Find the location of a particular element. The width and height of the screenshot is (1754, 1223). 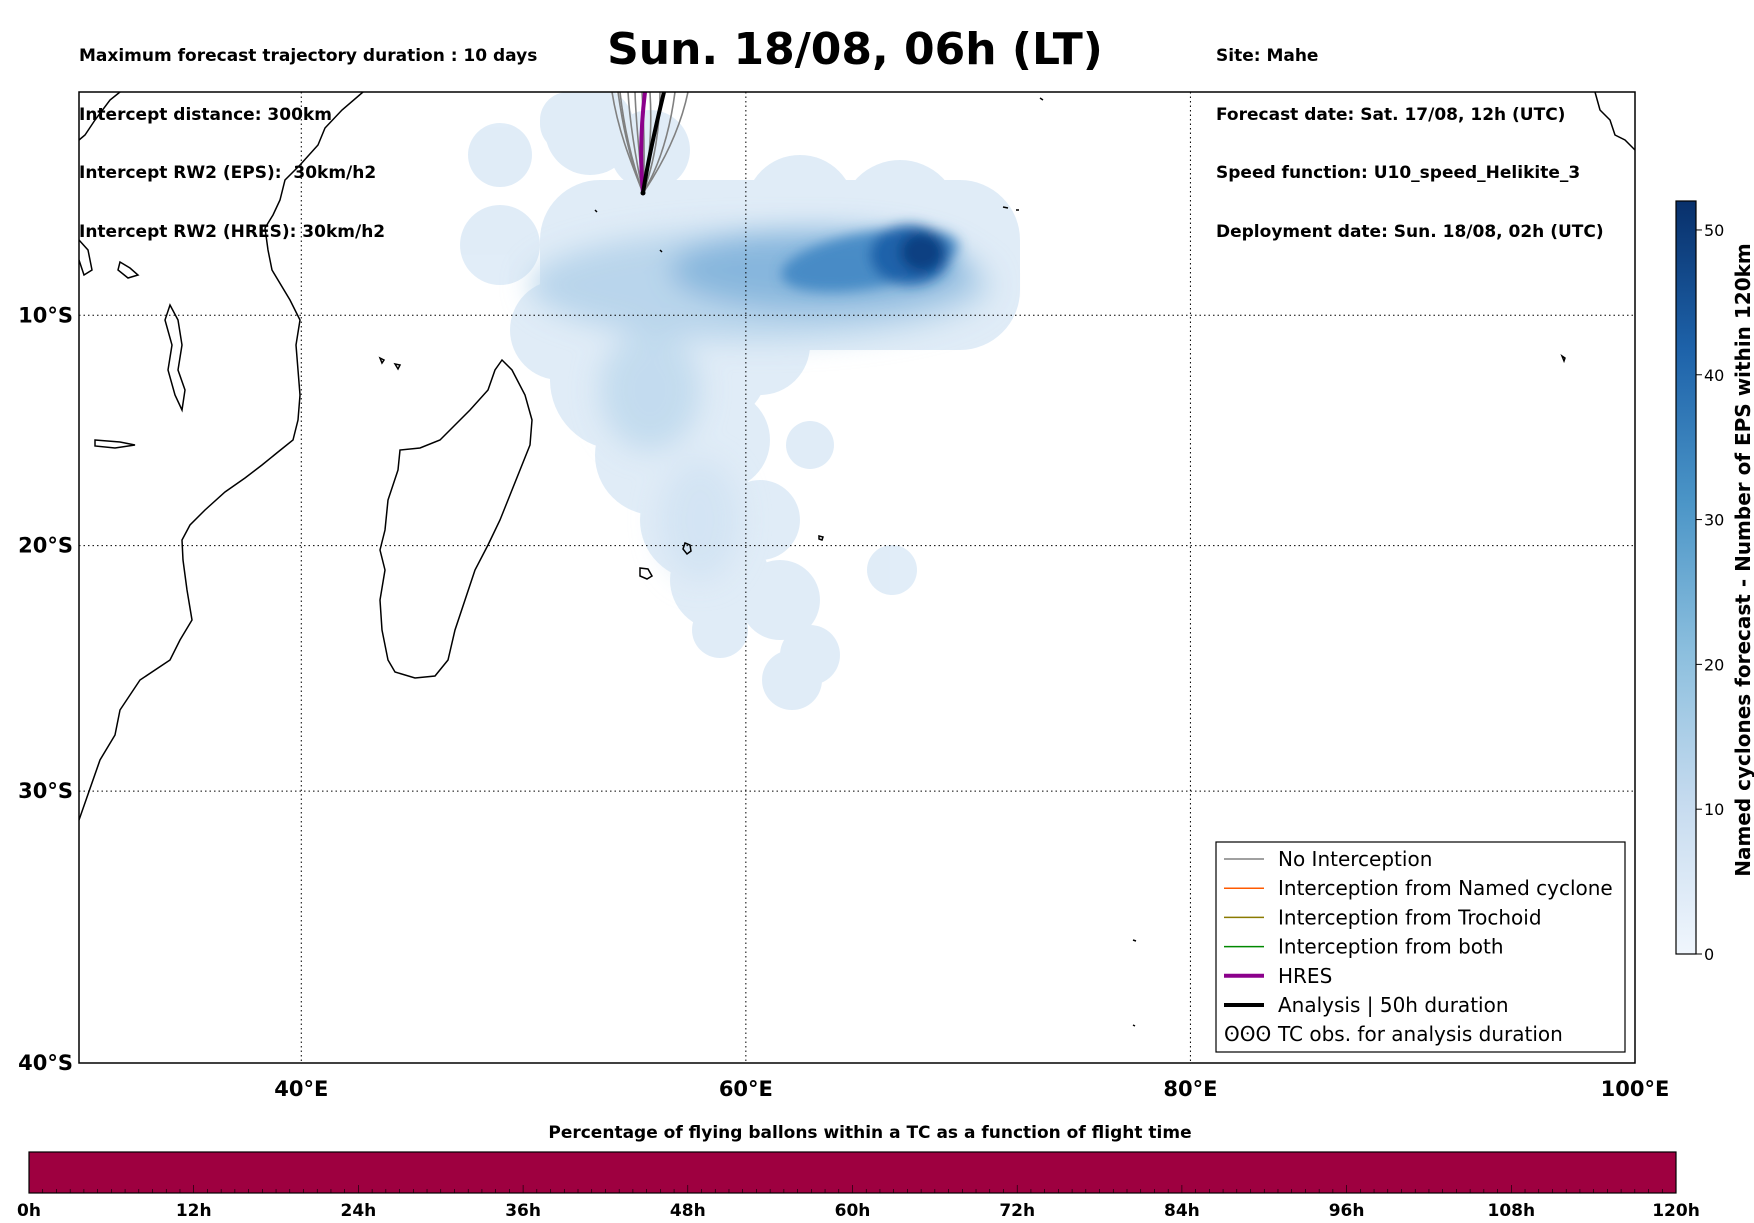

lat-tick-label: 20°S is located at coordinates (45, 546).